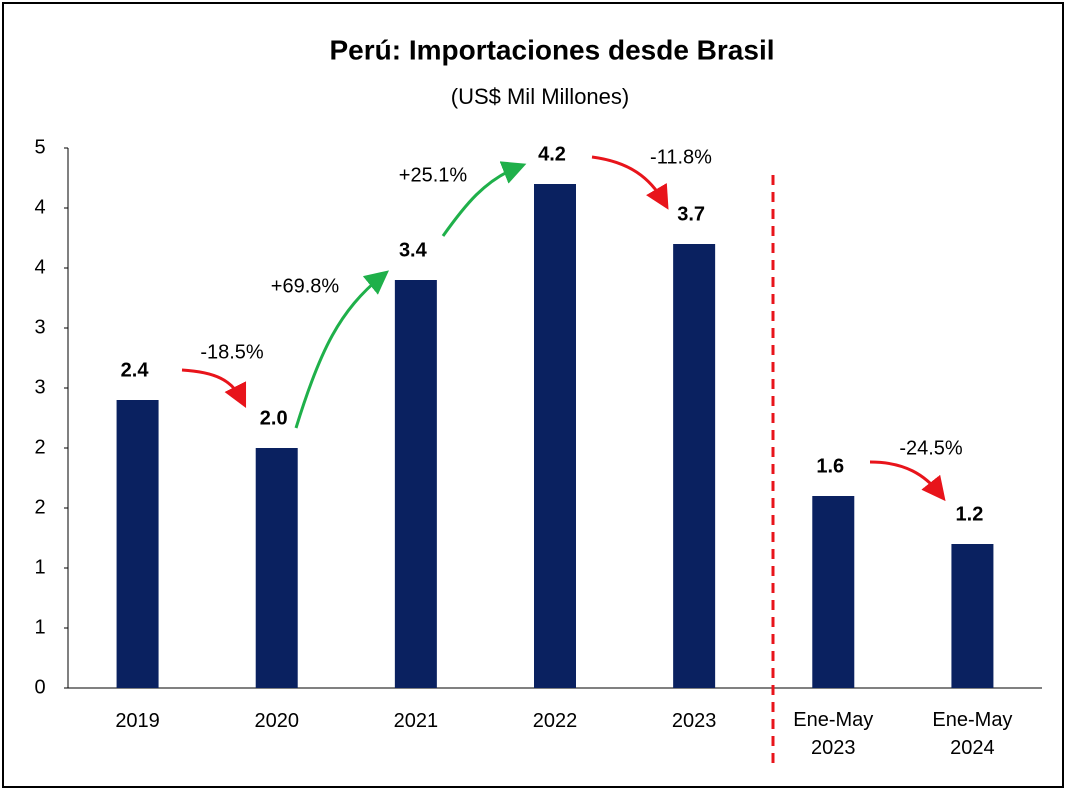 The image size is (1066, 790). What do you see at coordinates (137, 721) in the screenshot?
I see `x-tick-label: 2019` at bounding box center [137, 721].